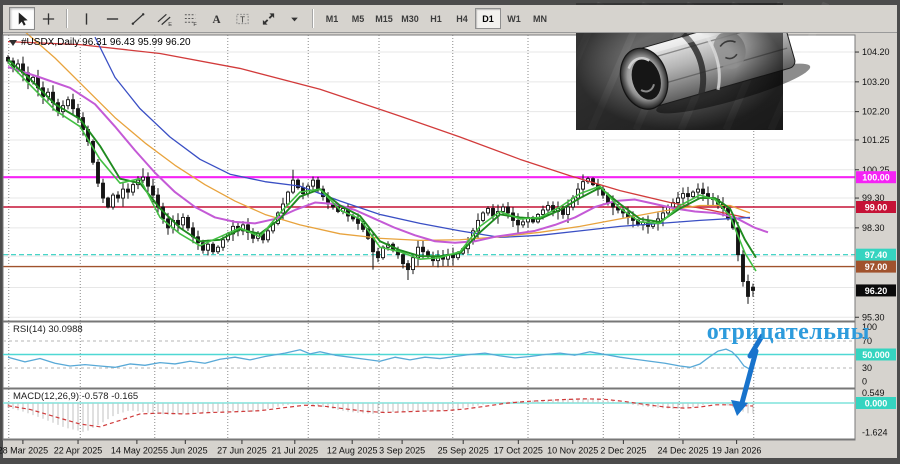 Image resolution: width=900 pixels, height=464 pixels. Describe the element at coordinates (170, 24) in the screenshot. I see `svg-text: E` at that location.